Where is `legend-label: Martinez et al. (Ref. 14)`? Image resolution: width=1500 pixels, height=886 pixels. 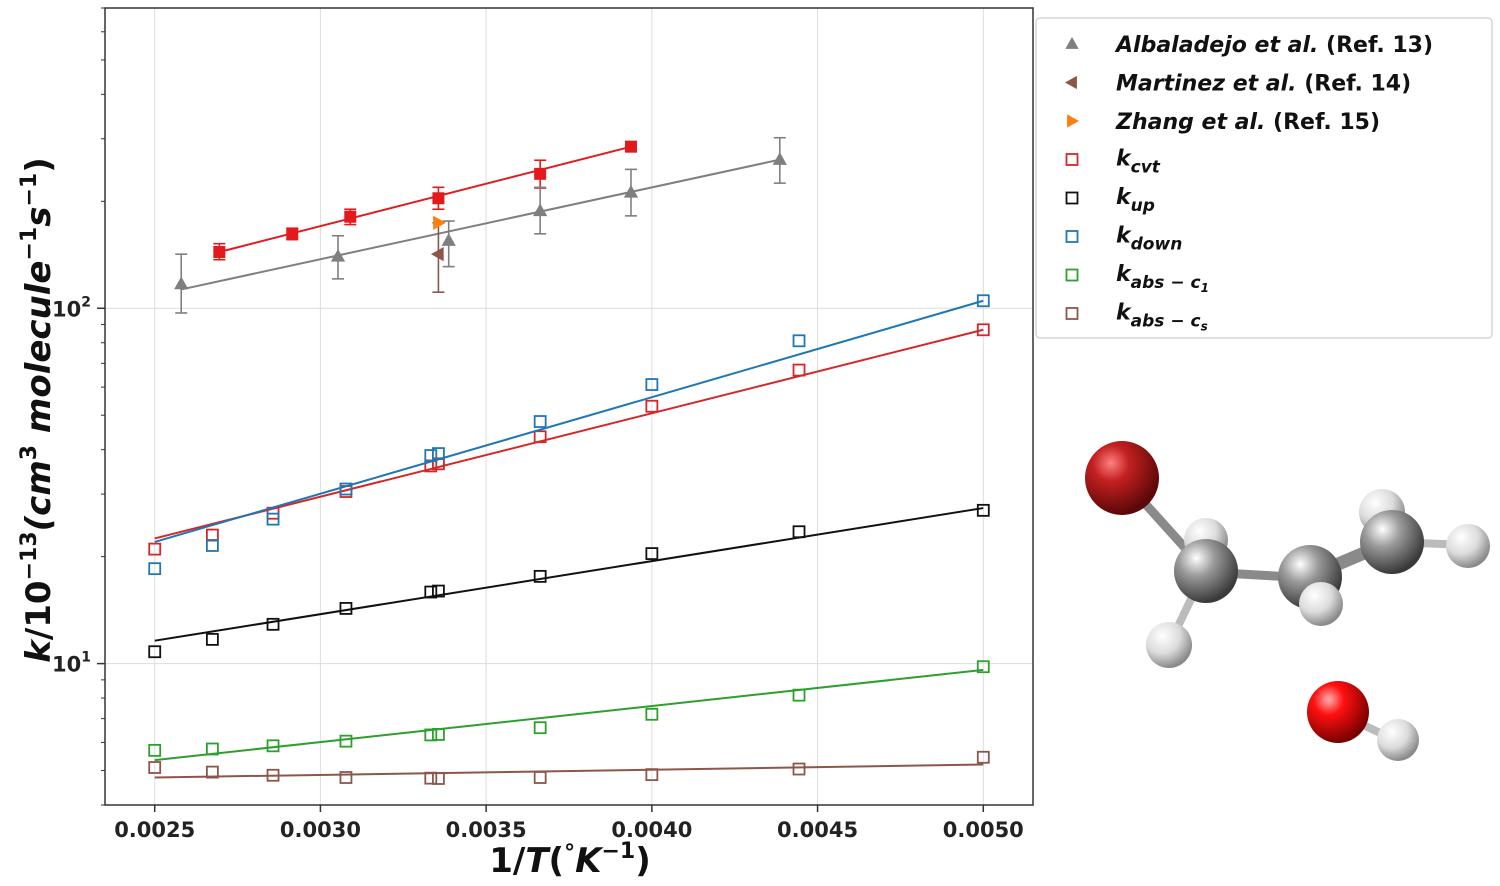 legend-label: Martinez et al. (Ref. 14) is located at coordinates (1263, 84).